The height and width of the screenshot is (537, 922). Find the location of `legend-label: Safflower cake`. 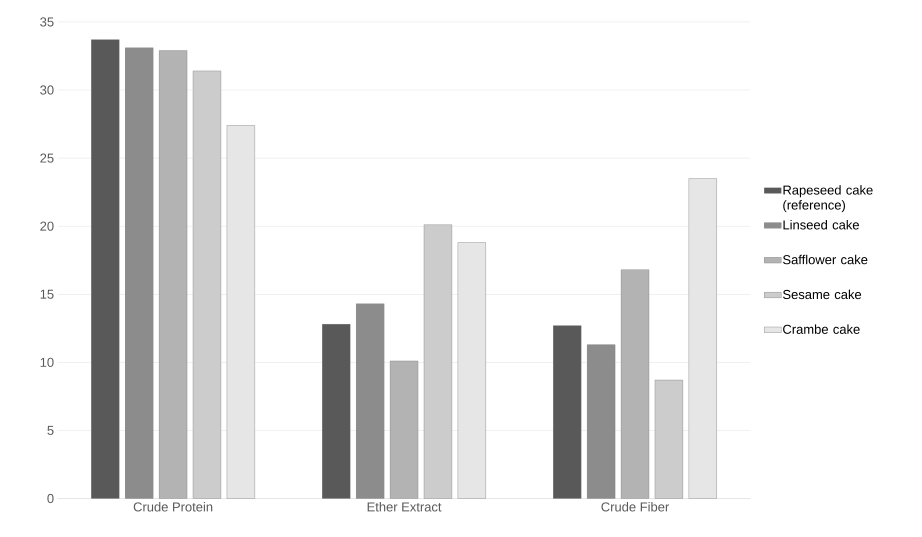

legend-label: Safflower cake is located at coordinates (825, 259).